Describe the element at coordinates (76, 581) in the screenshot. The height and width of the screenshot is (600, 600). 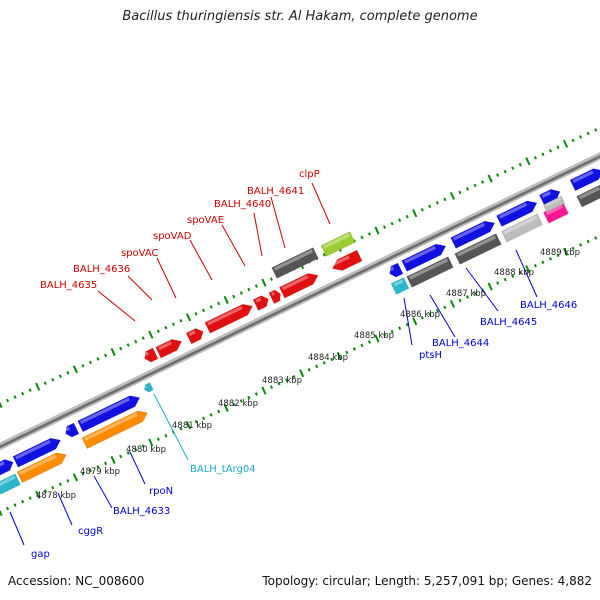
I see `accession-text: Accession: NC_008600` at that location.